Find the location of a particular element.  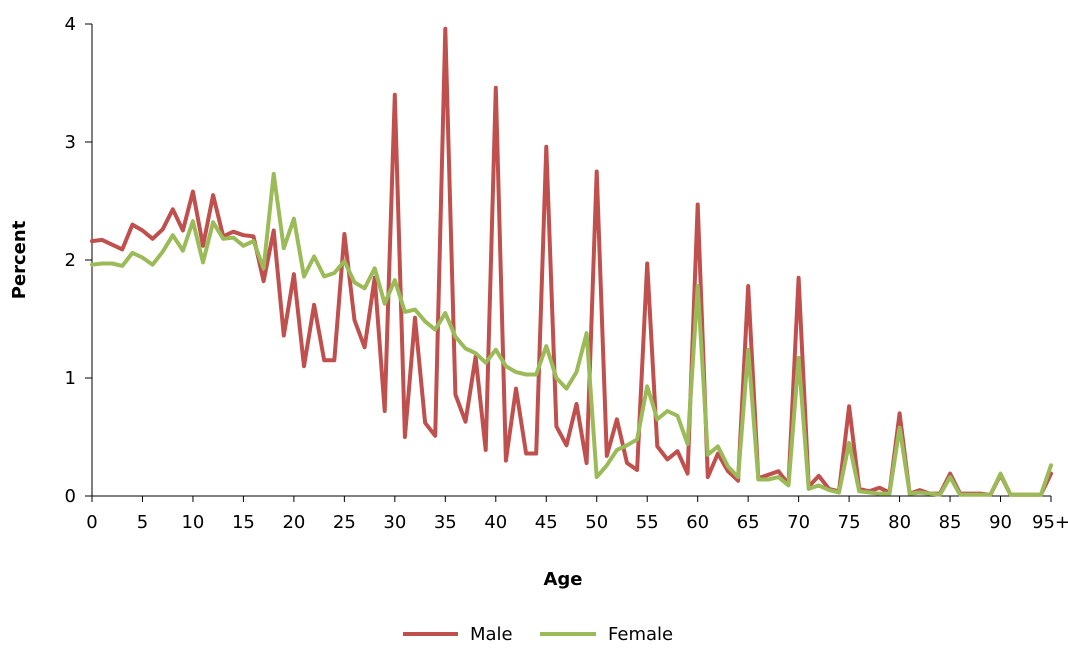

x-tick-label: 85 is located at coordinates (950, 522).